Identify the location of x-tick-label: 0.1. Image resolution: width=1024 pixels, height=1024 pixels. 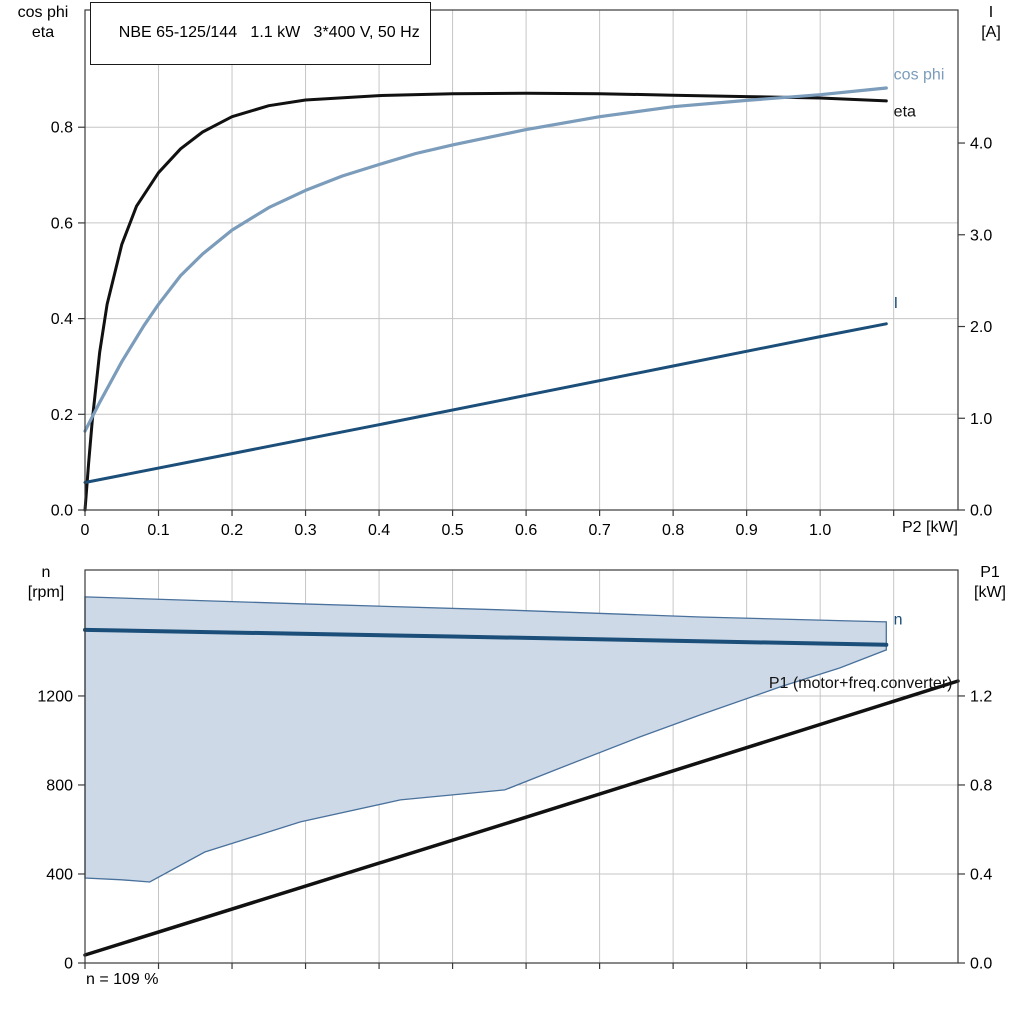
(158, 530).